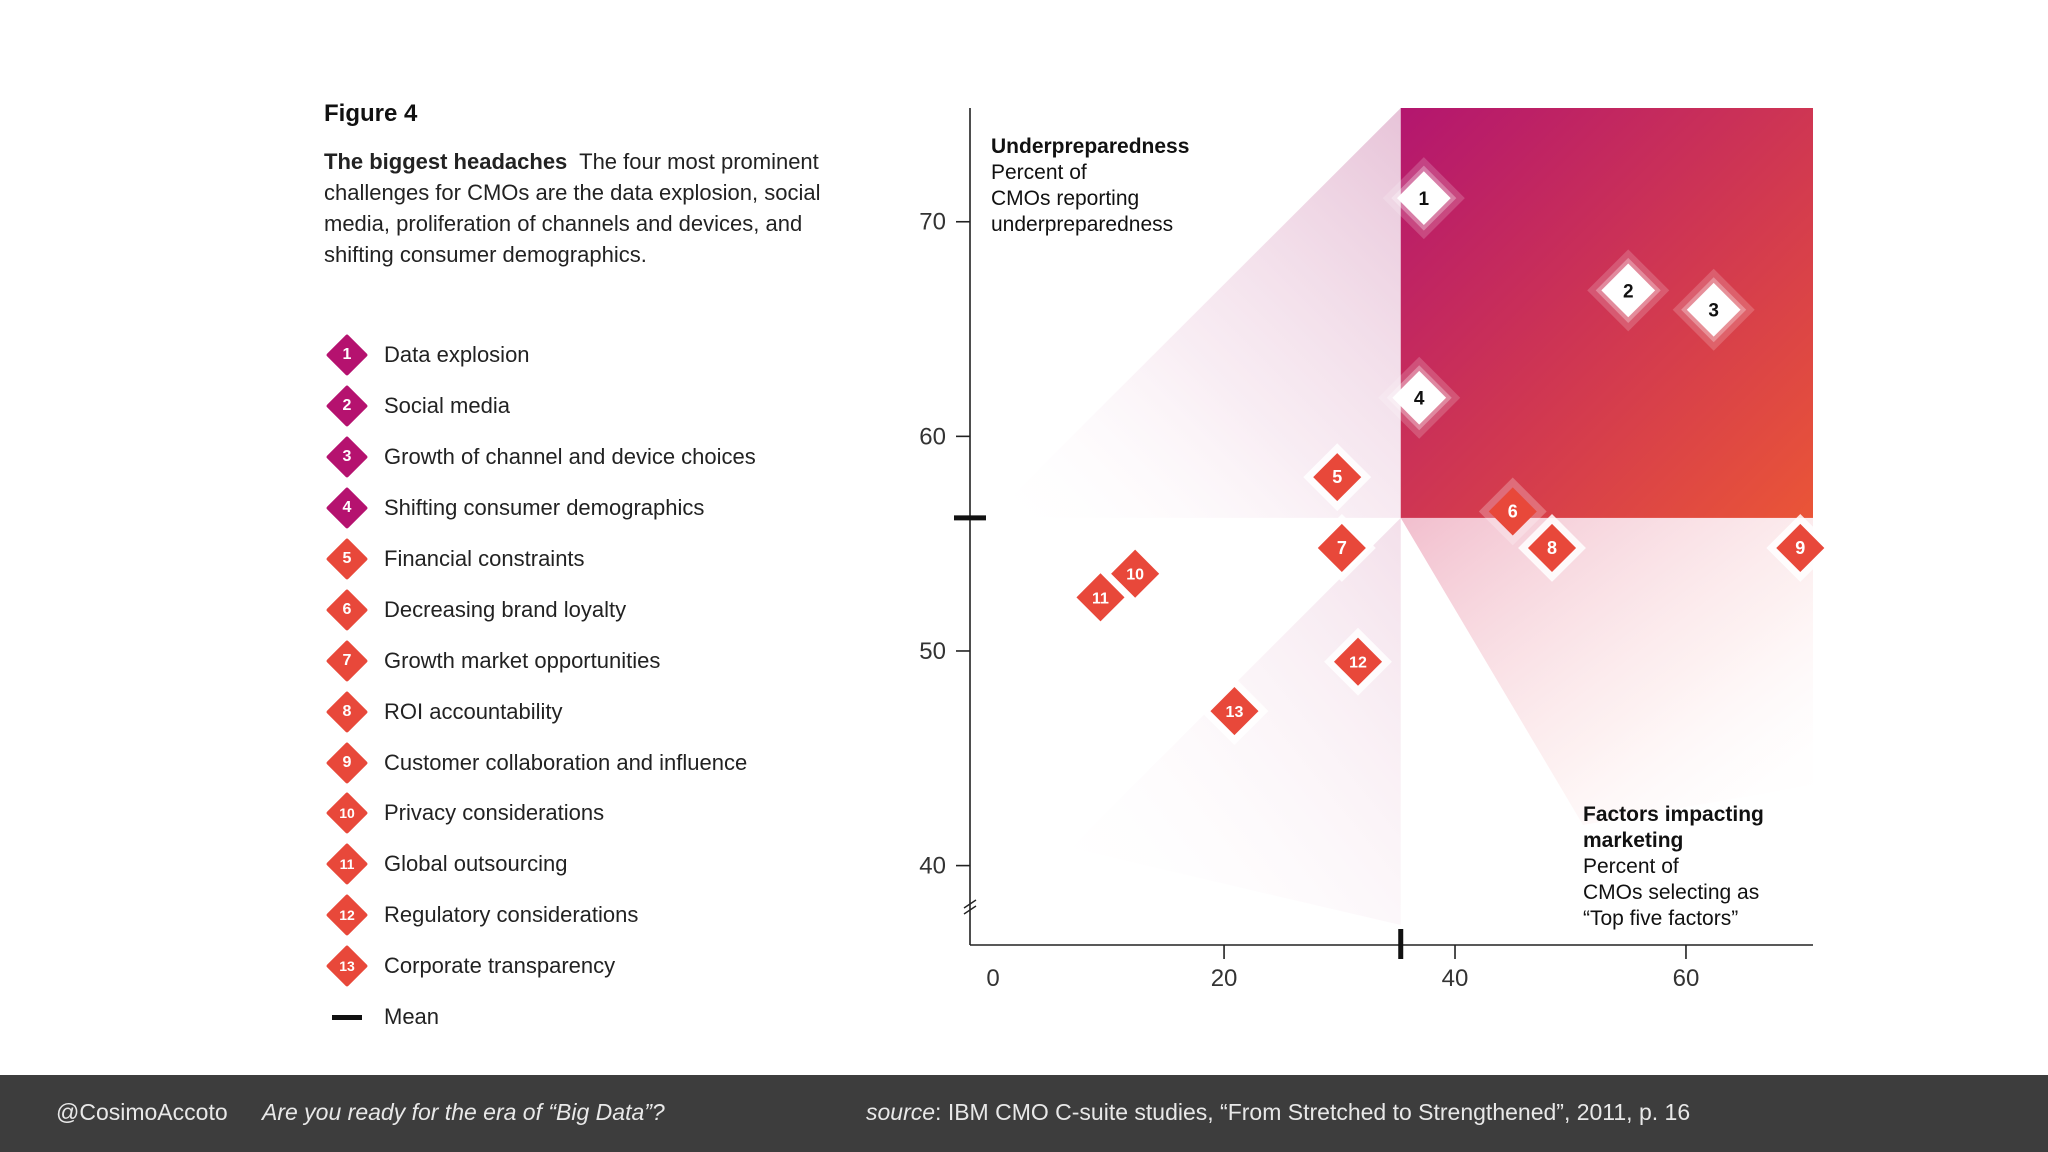  I want to click on legend-number: 9, so click(347, 762).